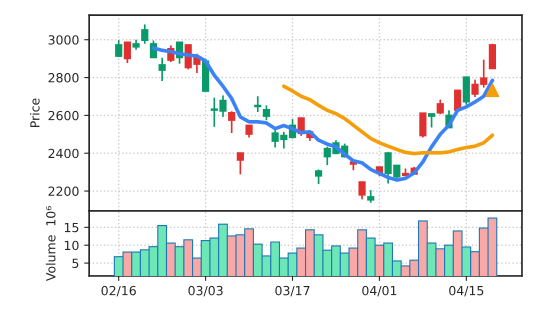 The image size is (537, 322). Describe the element at coordinates (205, 291) in the screenshot. I see `x-tick-label: 03/03` at that location.